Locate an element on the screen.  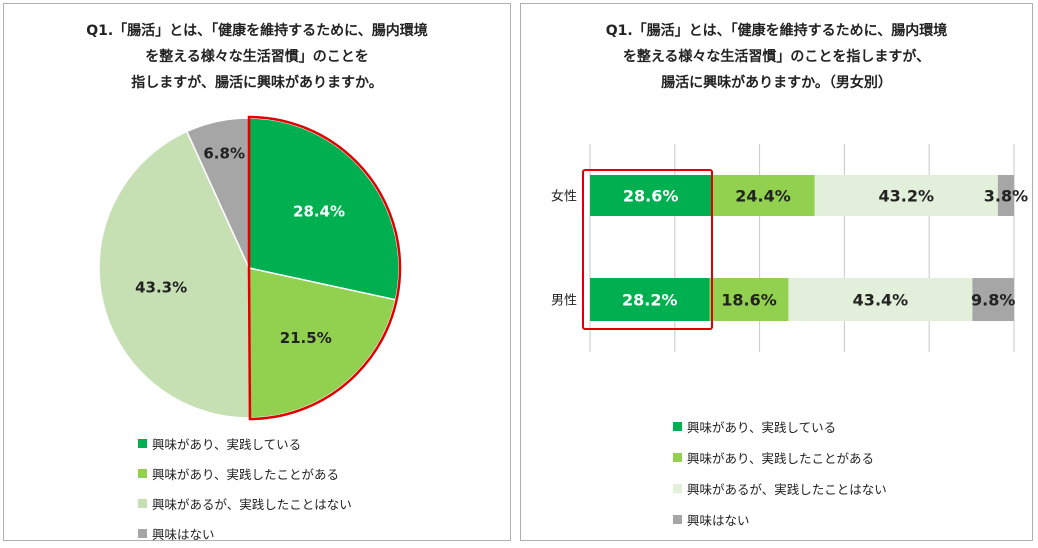
highlight-box is located at coordinates (647, 249).